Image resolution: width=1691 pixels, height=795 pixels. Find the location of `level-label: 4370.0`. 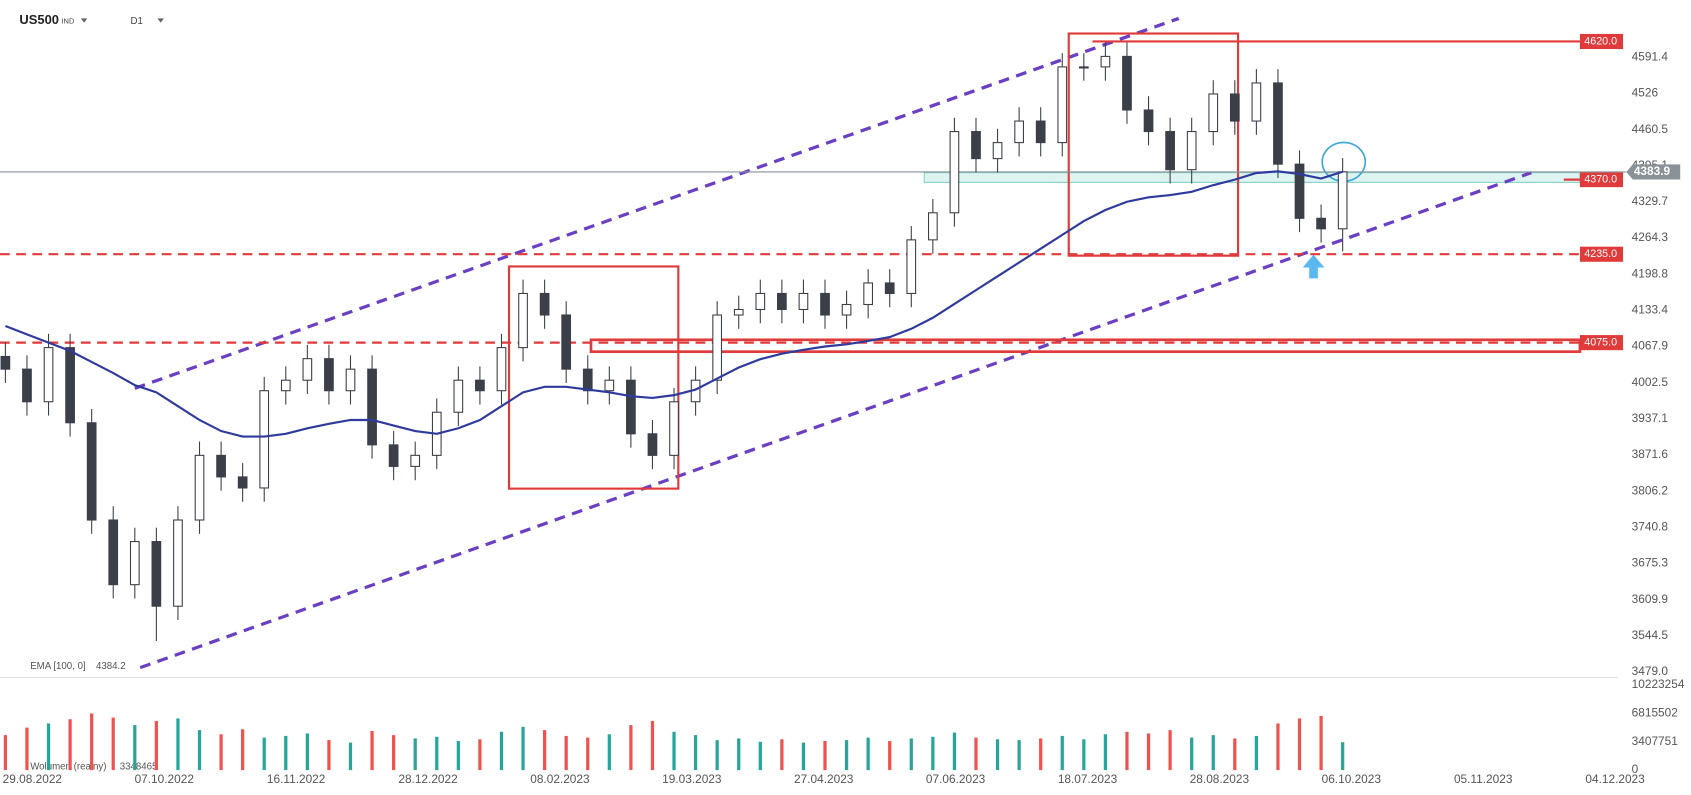

level-label: 4370.0 is located at coordinates (1600, 179).